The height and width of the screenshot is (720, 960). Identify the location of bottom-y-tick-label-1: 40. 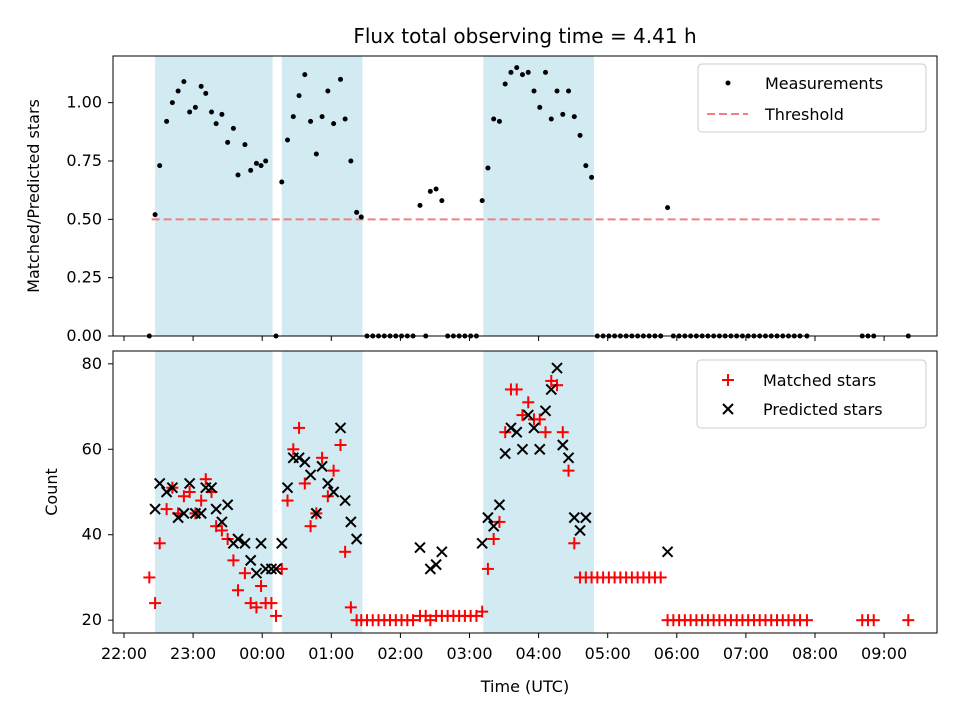
(92, 534).